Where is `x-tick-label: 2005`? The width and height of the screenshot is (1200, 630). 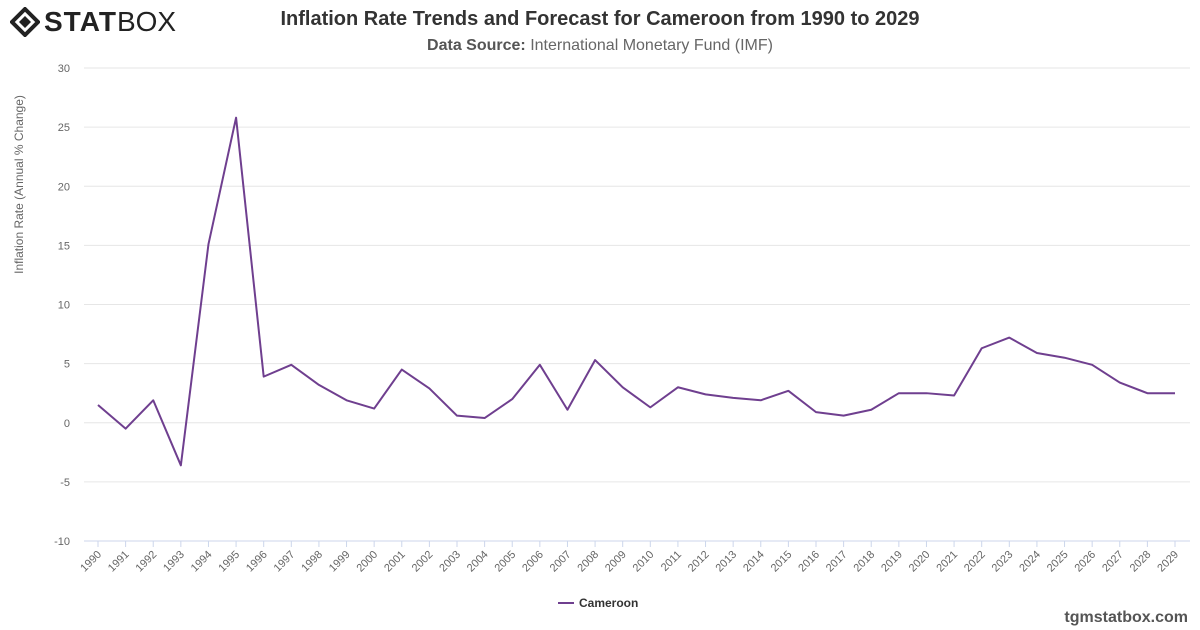 x-tick-label: 2005 is located at coordinates (506, 562).